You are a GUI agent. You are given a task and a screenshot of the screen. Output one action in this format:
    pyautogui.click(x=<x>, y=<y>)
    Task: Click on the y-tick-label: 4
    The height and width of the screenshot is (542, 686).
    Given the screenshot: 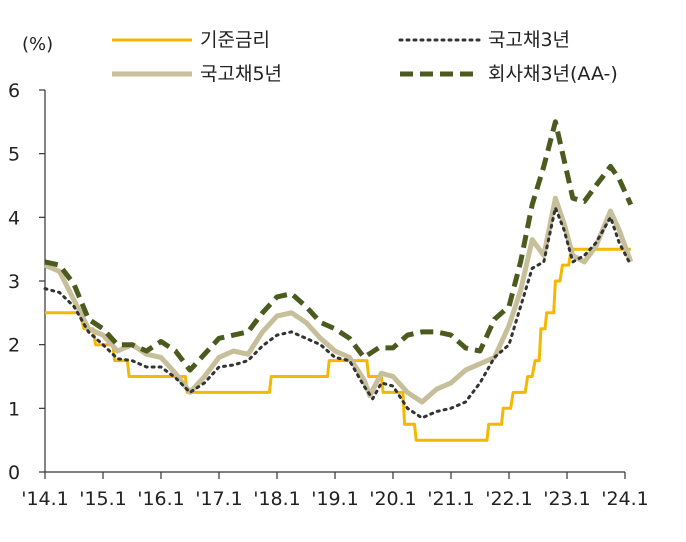 What is the action you would take?
    pyautogui.click(x=14, y=218)
    